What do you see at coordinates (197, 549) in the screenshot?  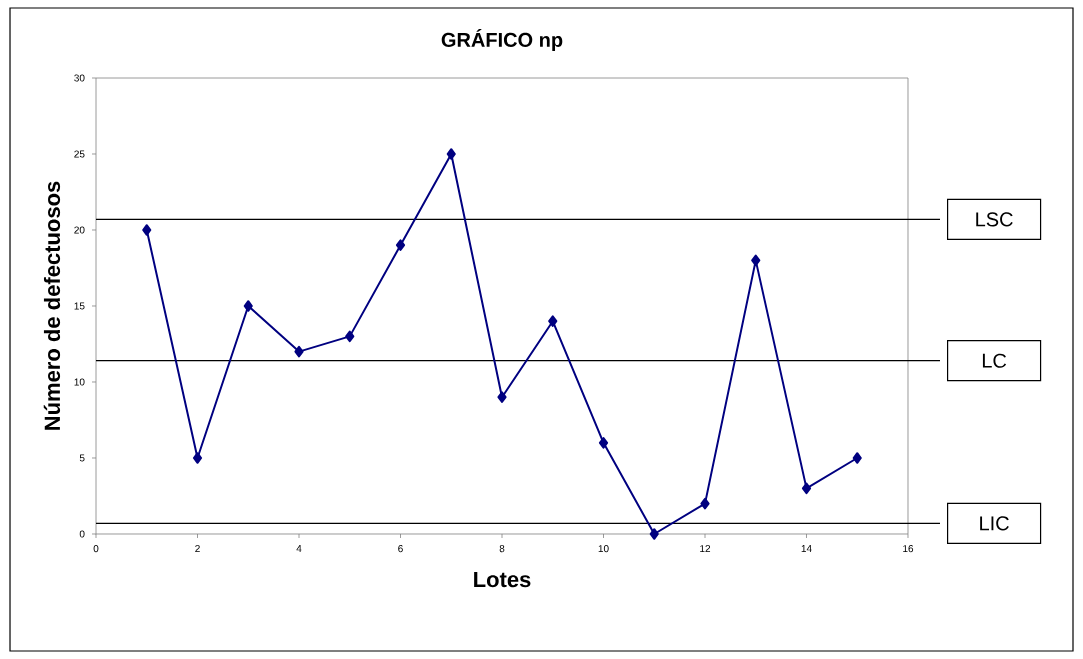 I see `x-tick-label: 2` at bounding box center [197, 549].